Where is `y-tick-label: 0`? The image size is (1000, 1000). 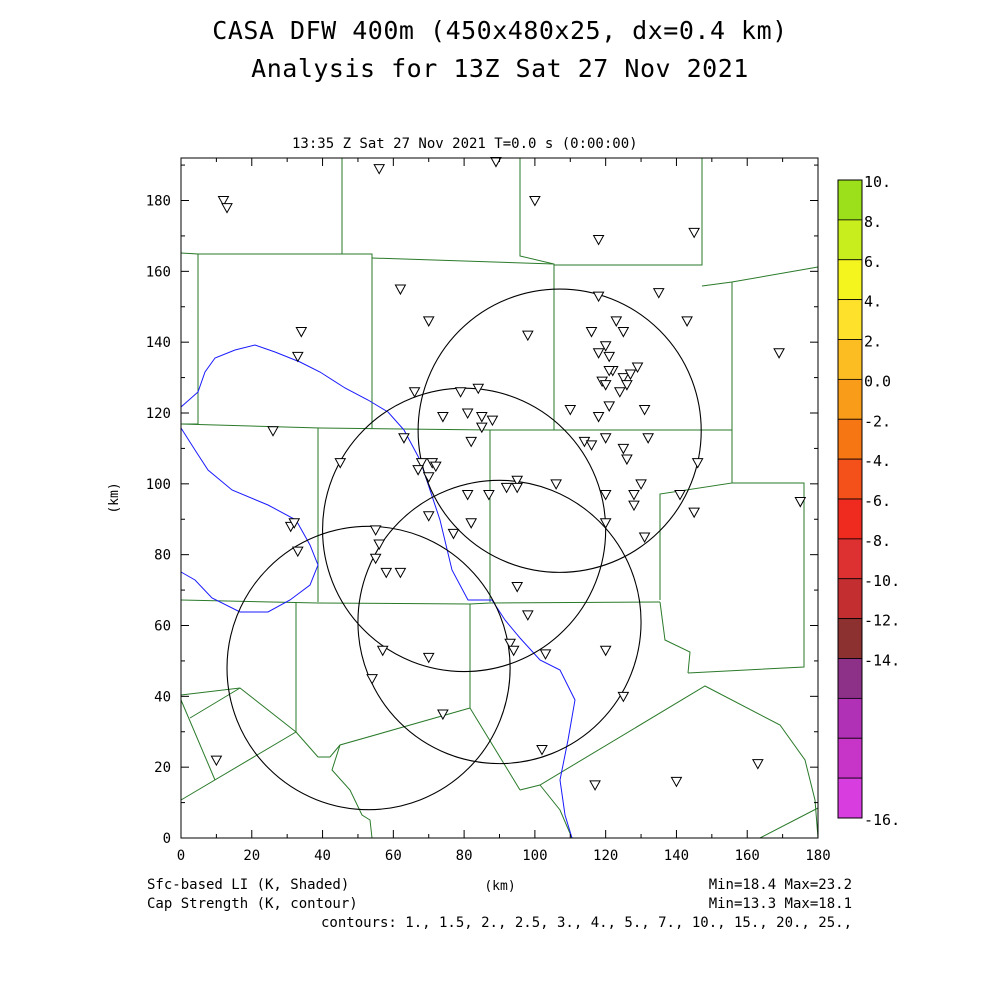 y-tick-label: 0 is located at coordinates (167, 839).